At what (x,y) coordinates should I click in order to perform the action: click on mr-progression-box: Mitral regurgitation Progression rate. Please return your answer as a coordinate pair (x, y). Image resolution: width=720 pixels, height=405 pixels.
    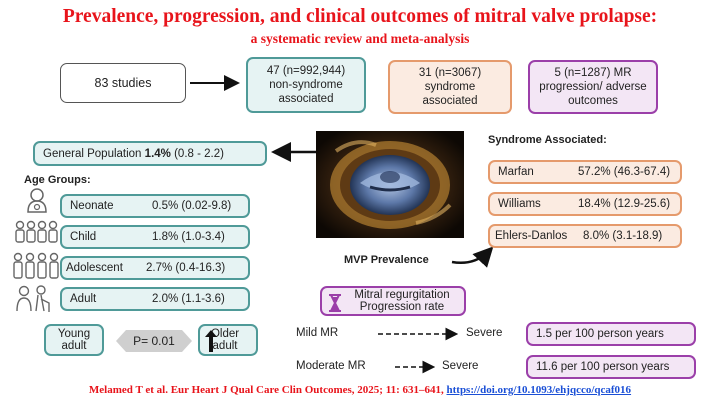
    Looking at the image, I should click on (393, 301).